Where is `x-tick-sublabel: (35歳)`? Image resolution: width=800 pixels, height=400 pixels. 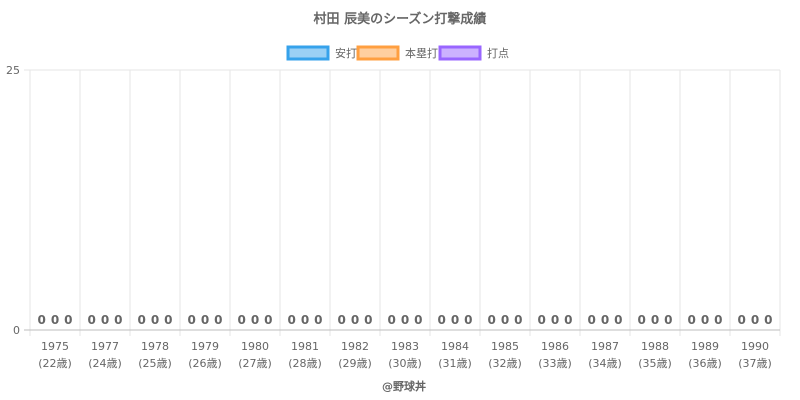 x-tick-sublabel: (35歳) is located at coordinates (655, 363).